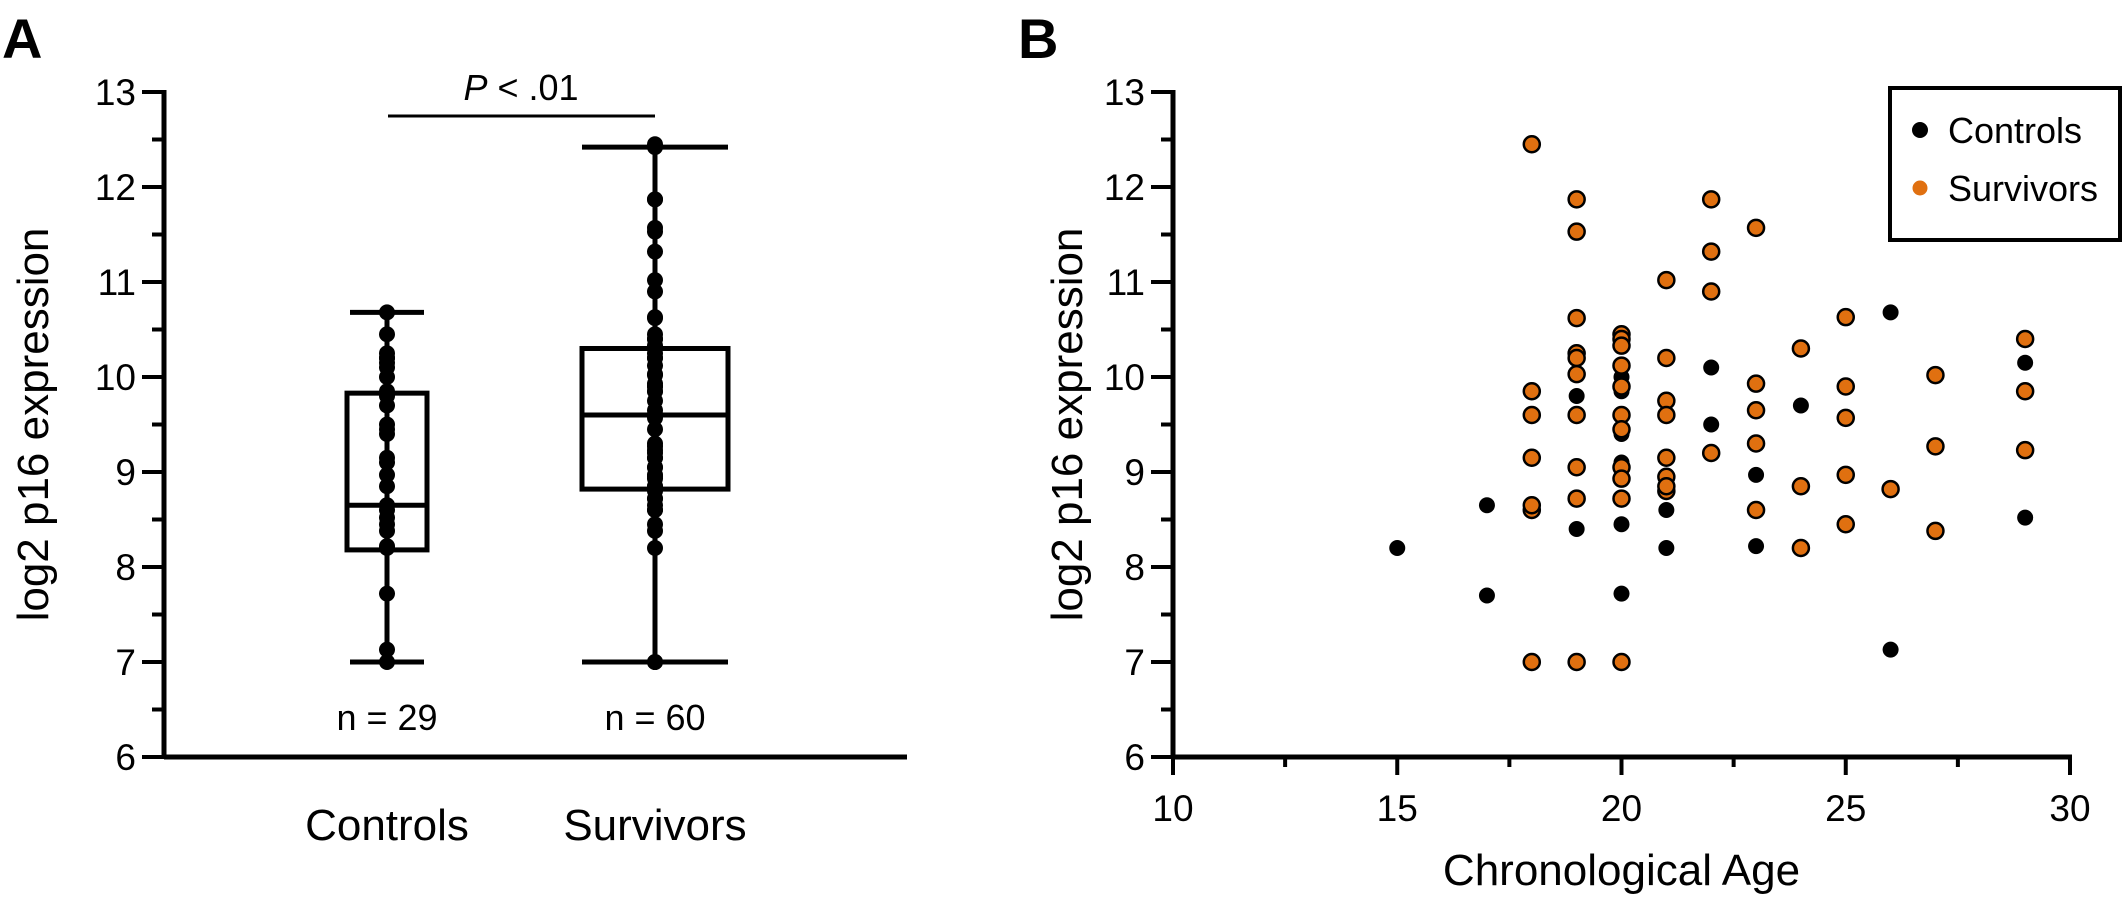  I want to click on y-axis-label: log2 p16 expression, so click(1067, 425).